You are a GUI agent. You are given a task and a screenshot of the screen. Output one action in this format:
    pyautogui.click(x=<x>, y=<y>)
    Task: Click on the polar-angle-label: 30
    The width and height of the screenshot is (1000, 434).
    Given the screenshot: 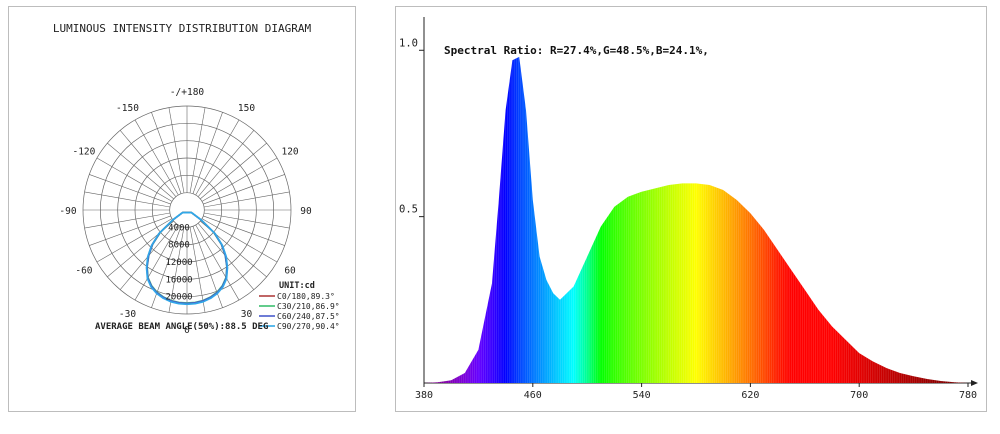 What is the action you would take?
    pyautogui.click(x=247, y=314)
    